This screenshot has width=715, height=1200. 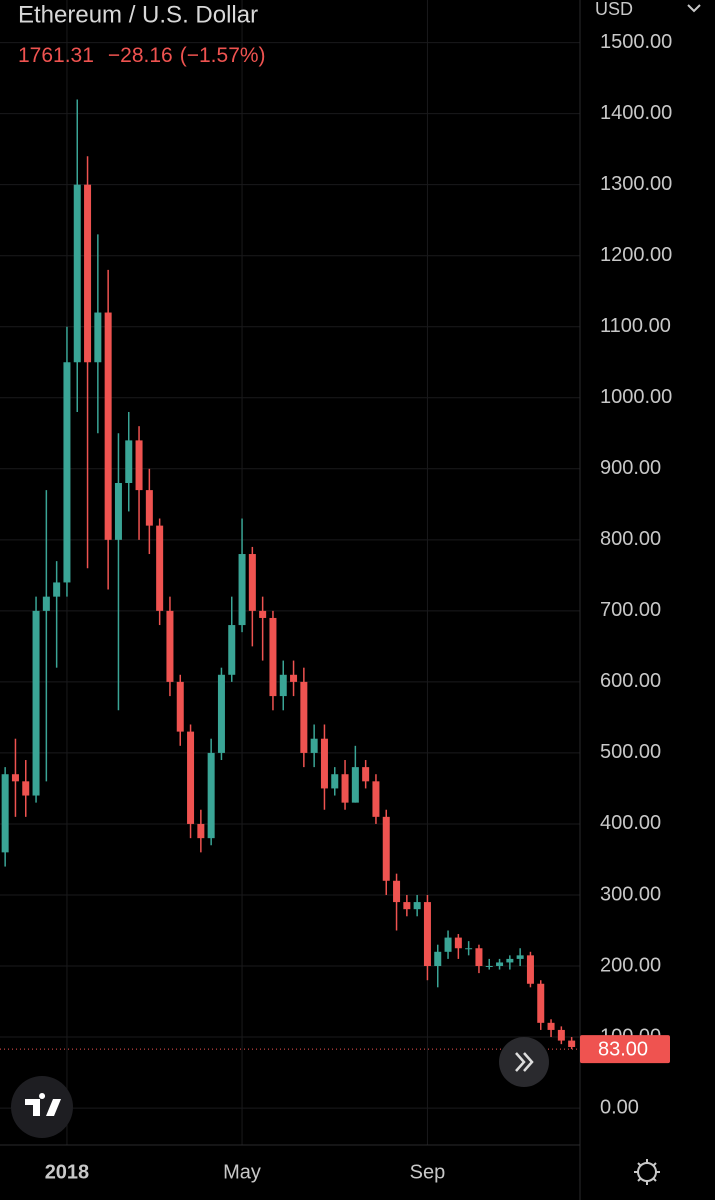 What do you see at coordinates (223, 55) in the screenshot?
I see `quote-change-pct: (−1.57%)` at bounding box center [223, 55].